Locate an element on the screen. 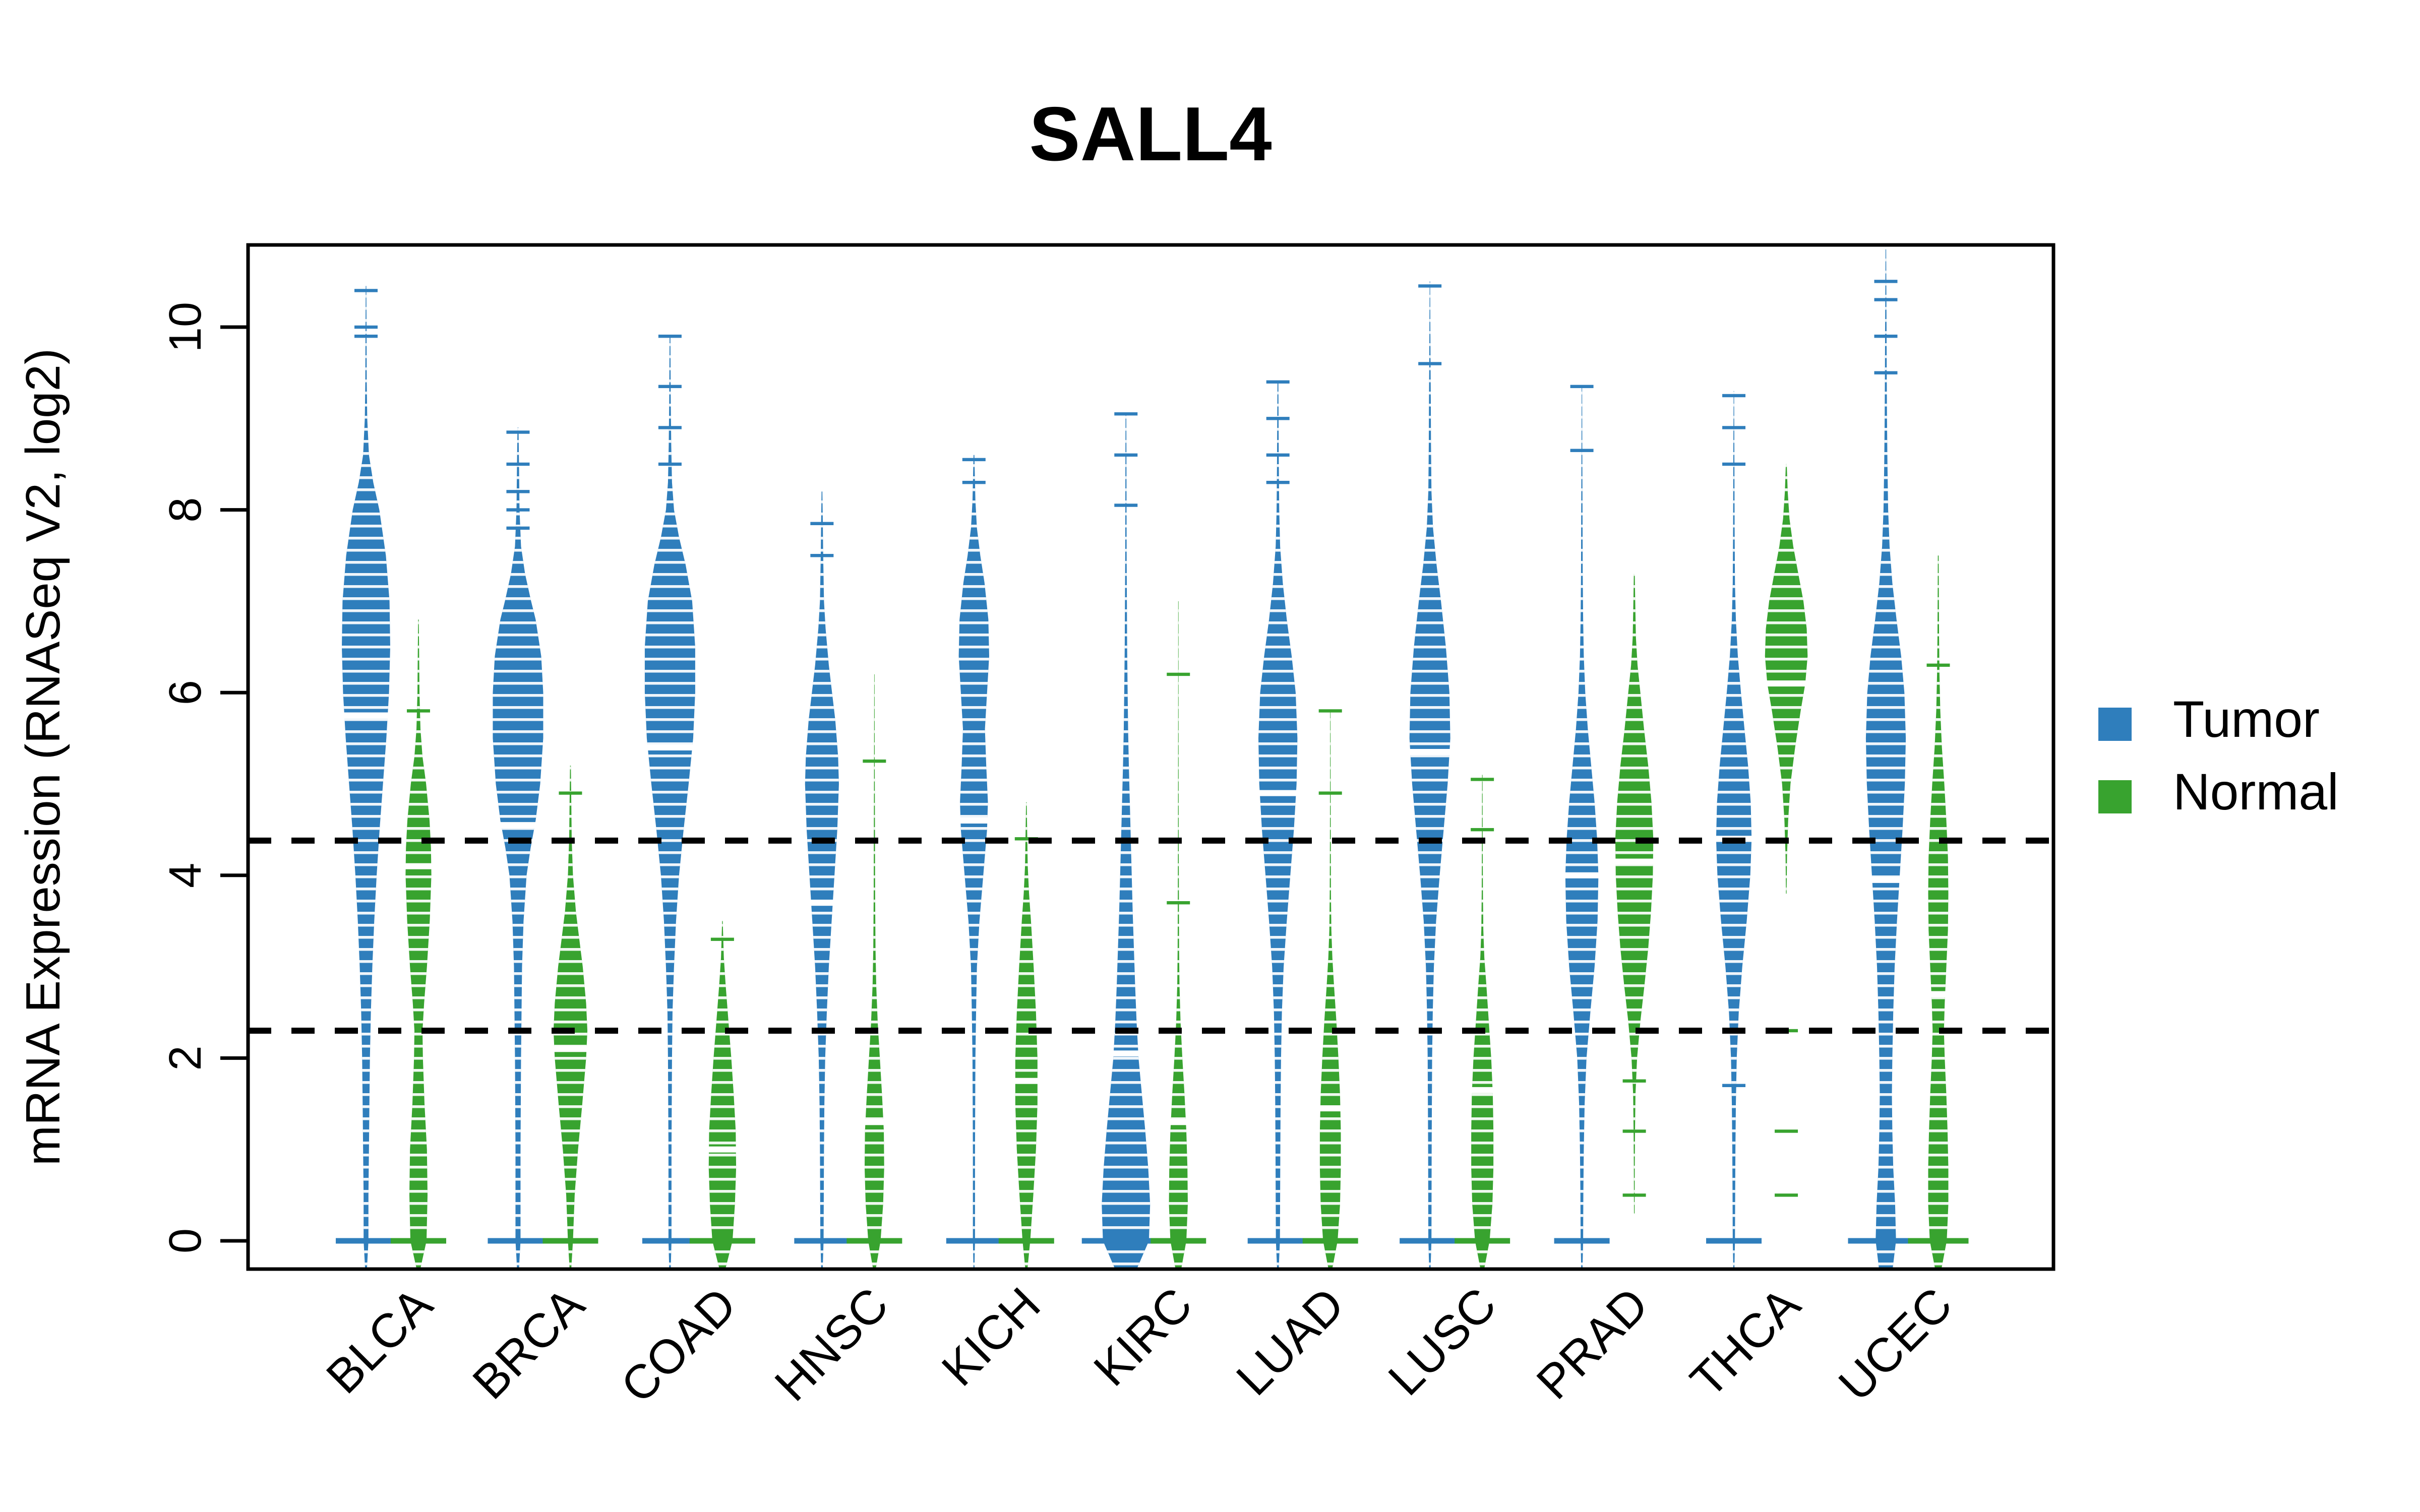 This screenshot has height=1512, width=2420. x-category-label-kirc: KIRC is located at coordinates (1143, 1337).